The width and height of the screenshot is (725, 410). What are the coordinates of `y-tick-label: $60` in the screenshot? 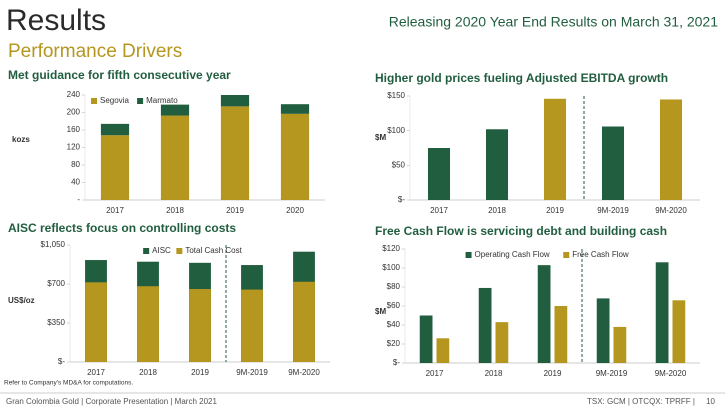 It's located at (394, 305).